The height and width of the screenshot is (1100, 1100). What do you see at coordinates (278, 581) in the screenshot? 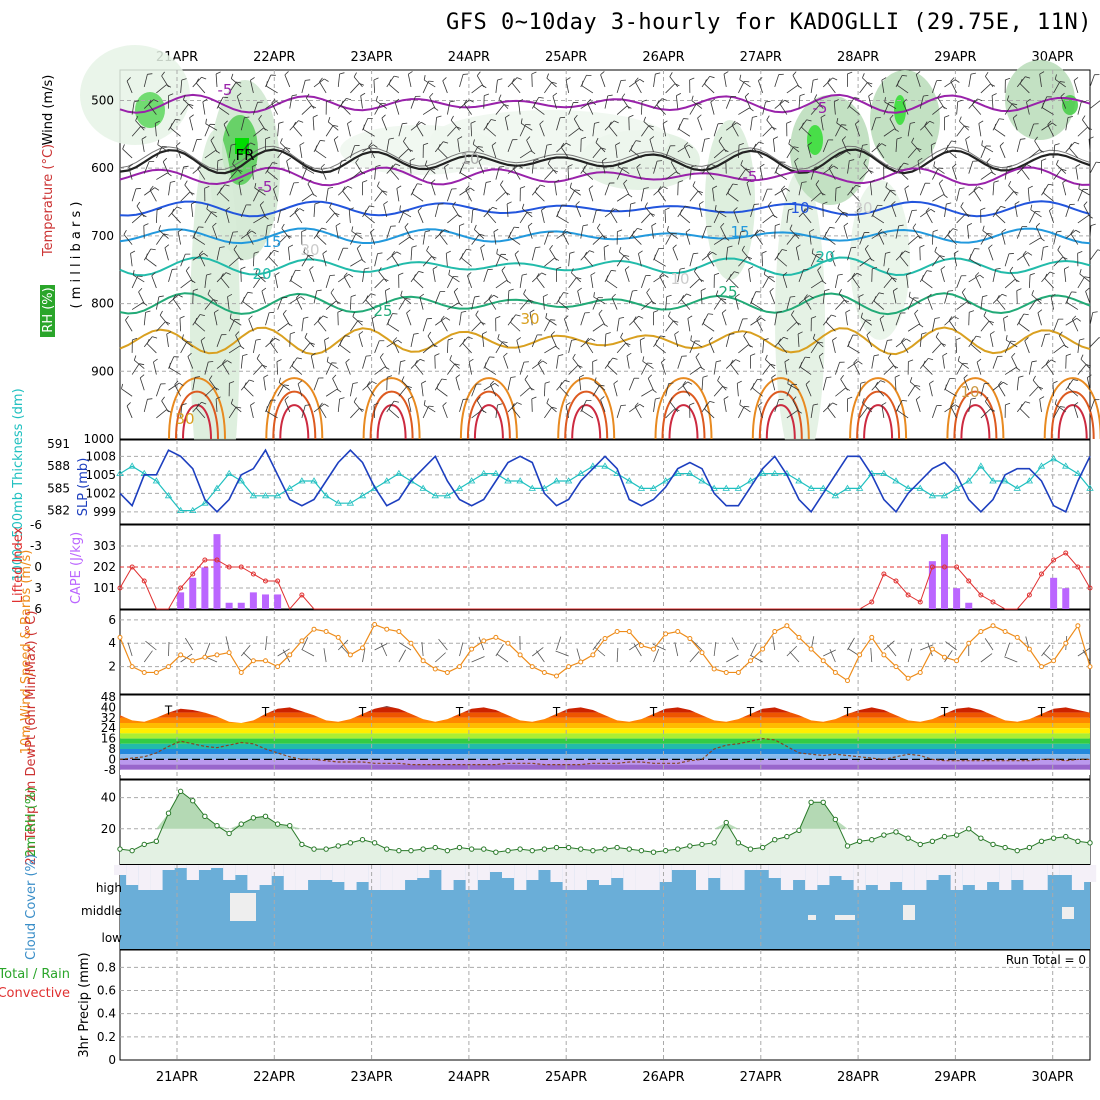
I see `li-point` at bounding box center [278, 581].